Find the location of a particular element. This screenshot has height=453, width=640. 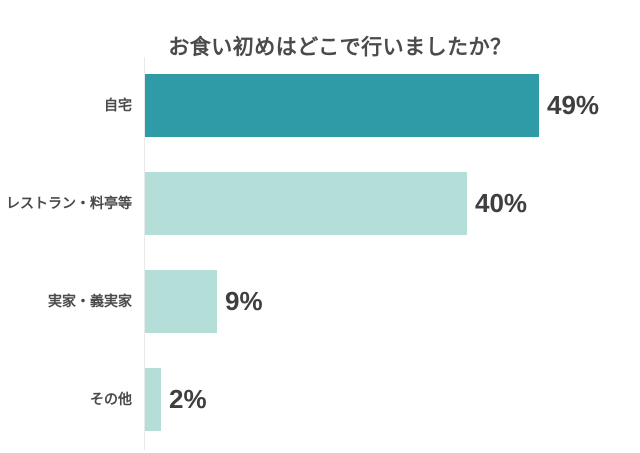

bar-row-home: 自宅 49% is located at coordinates (320, 105).